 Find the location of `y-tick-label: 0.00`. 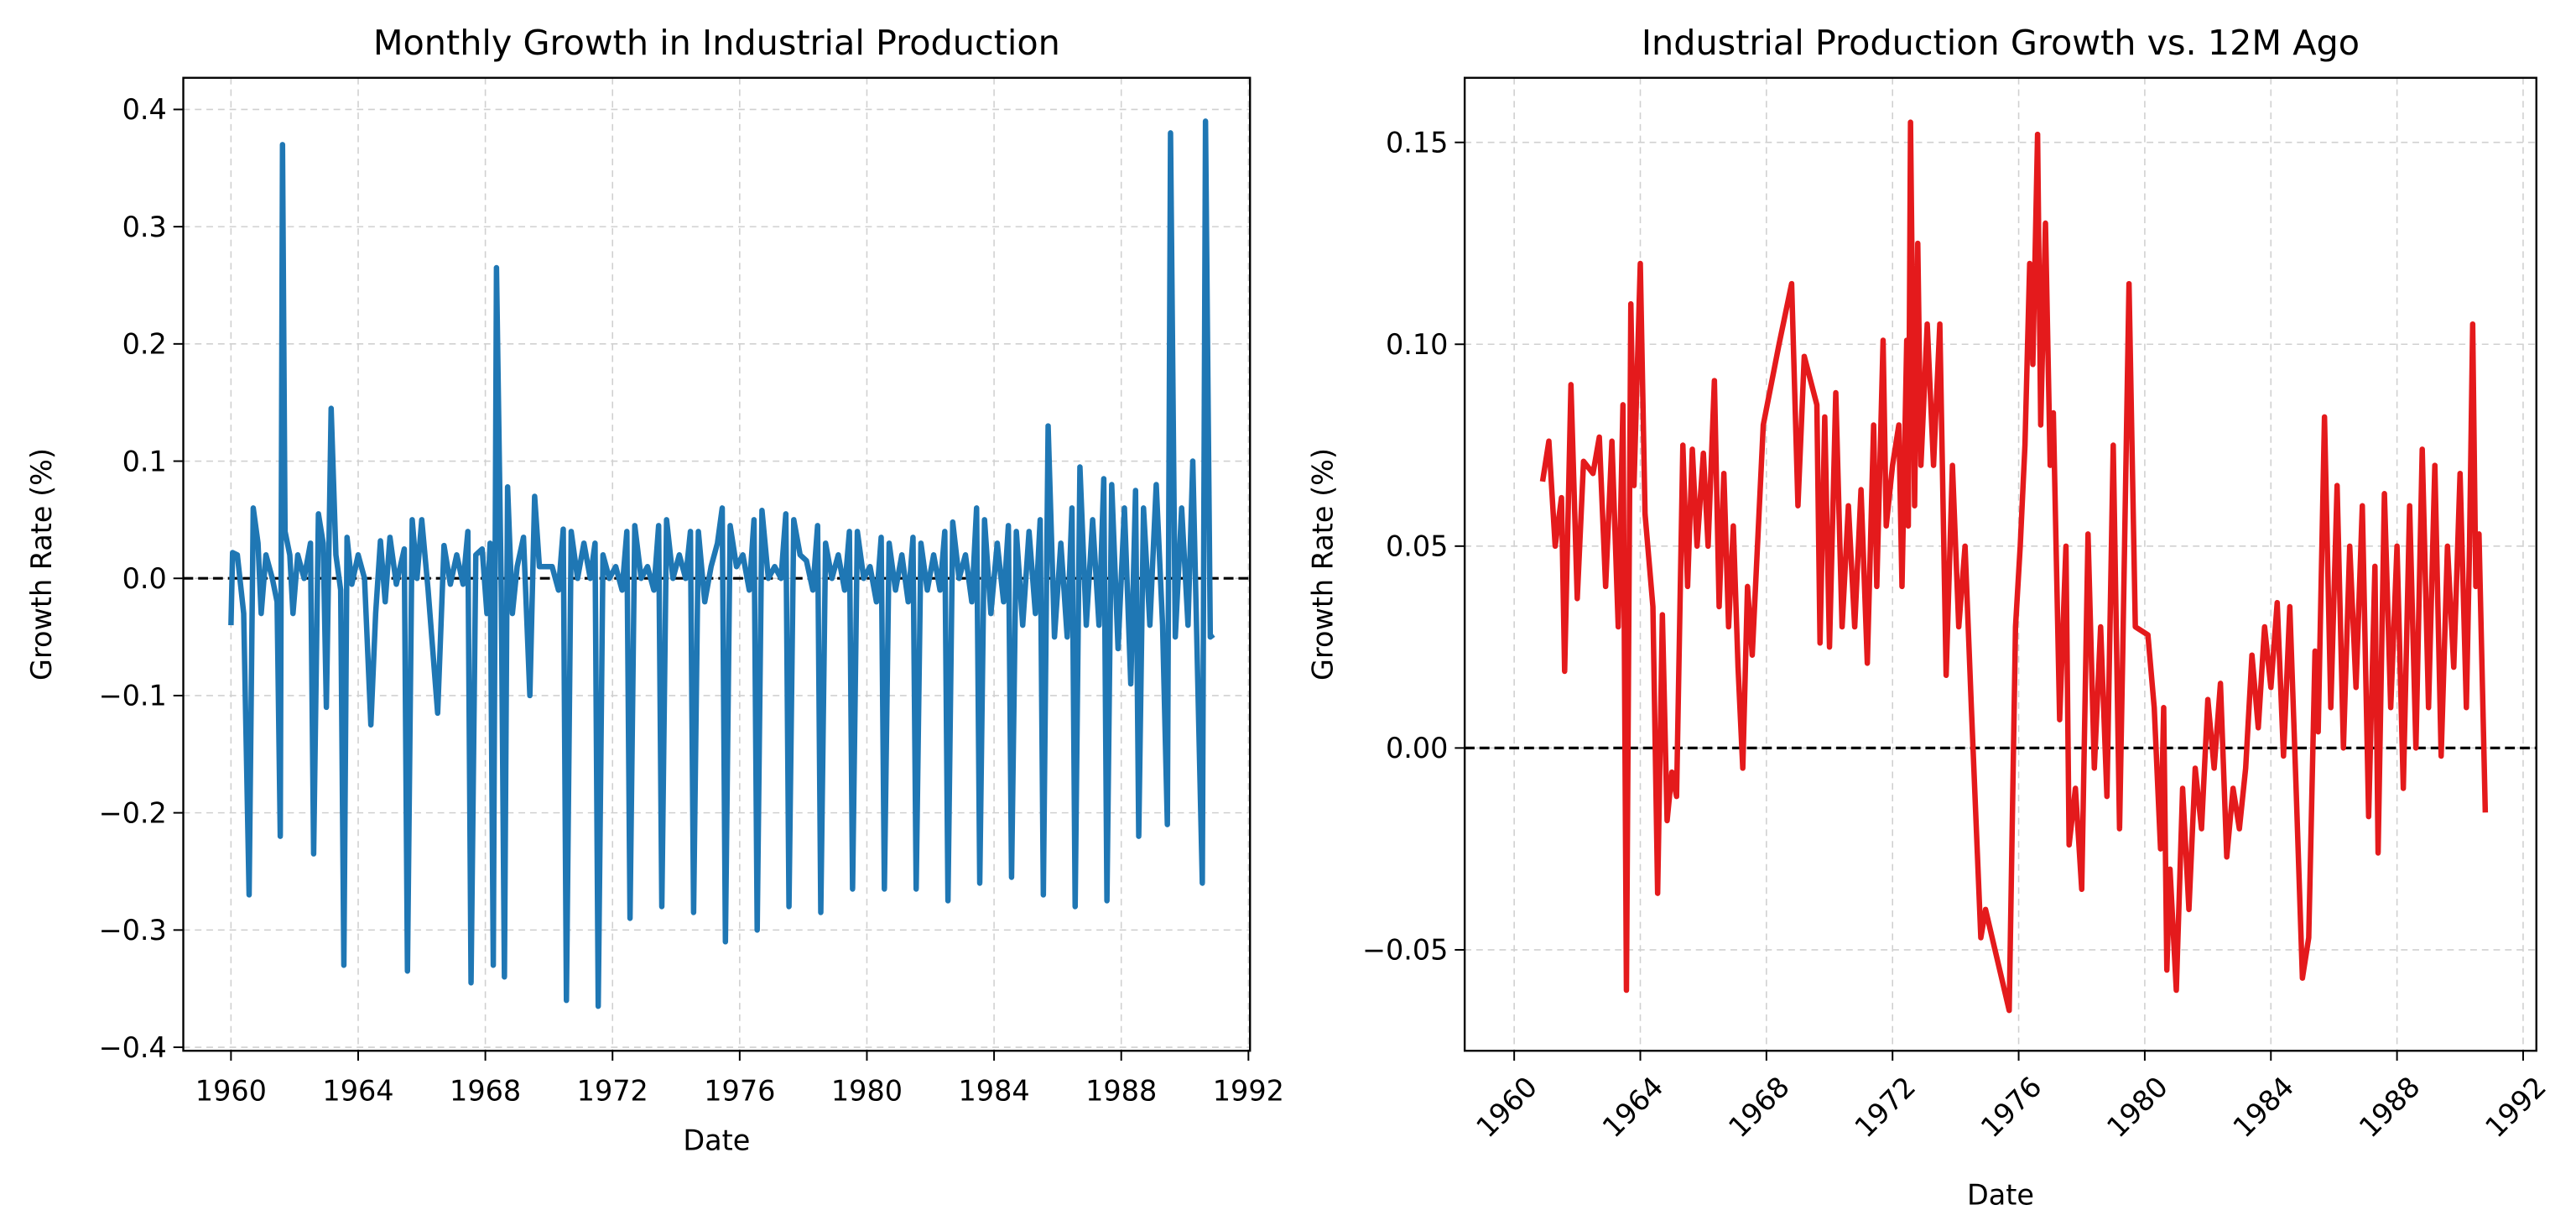

y-tick-label: 0.00 is located at coordinates (1417, 748).